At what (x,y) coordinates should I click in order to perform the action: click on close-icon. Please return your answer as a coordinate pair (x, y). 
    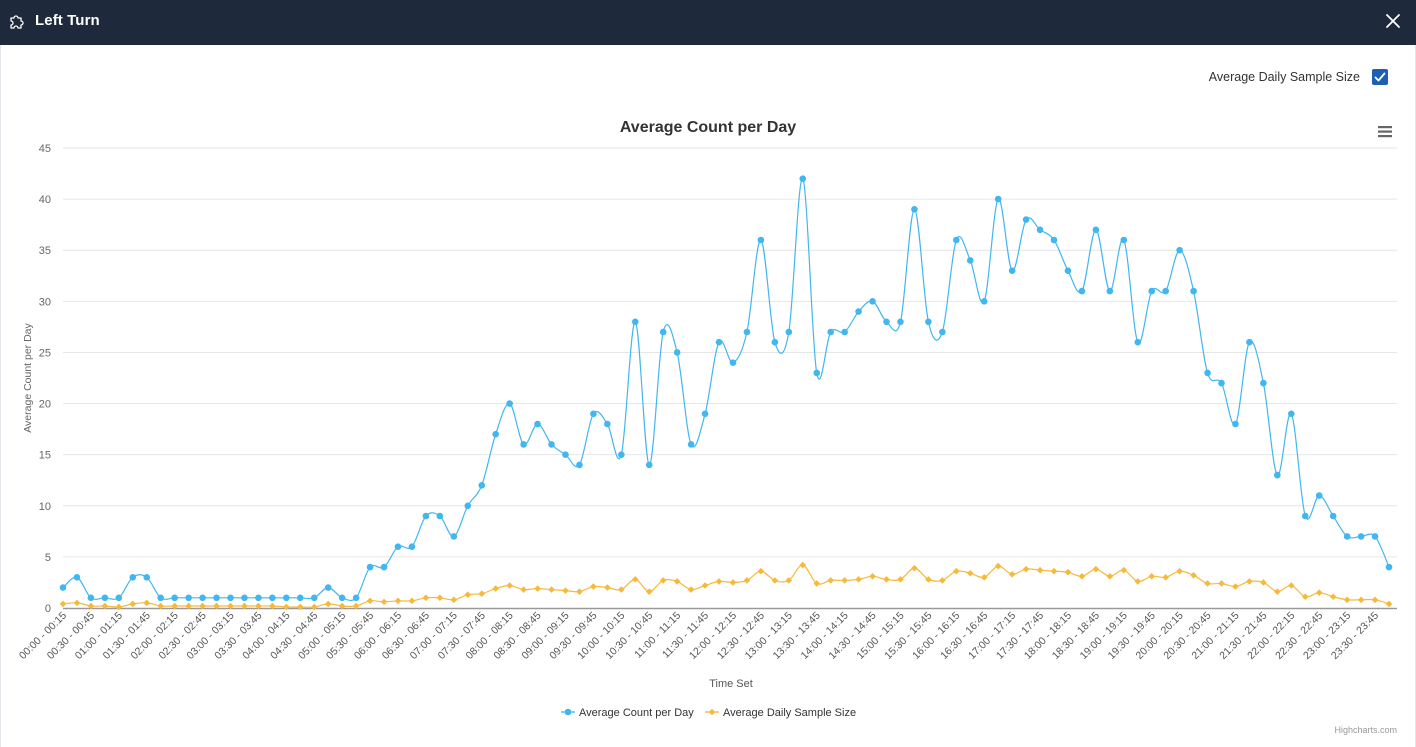
    Looking at the image, I should click on (1393, 21).